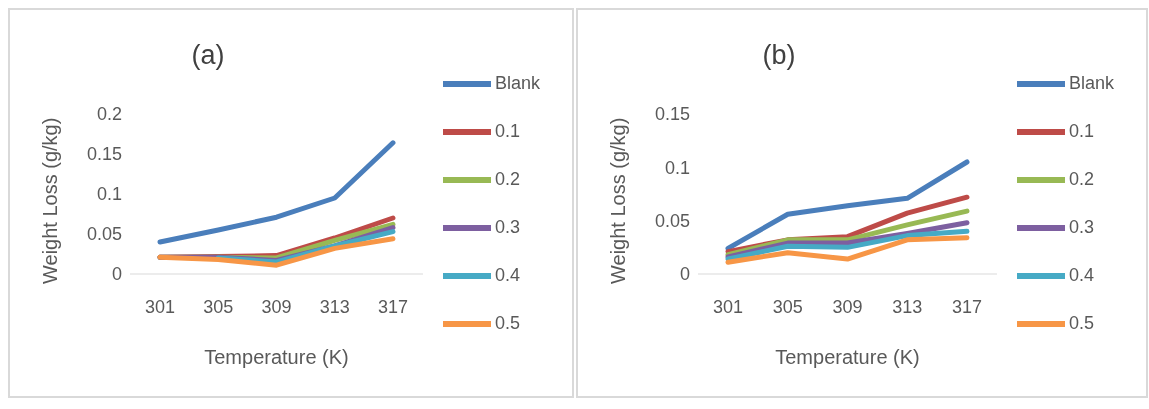 The image size is (1149, 409). I want to click on chart-title: (b), so click(779, 55).